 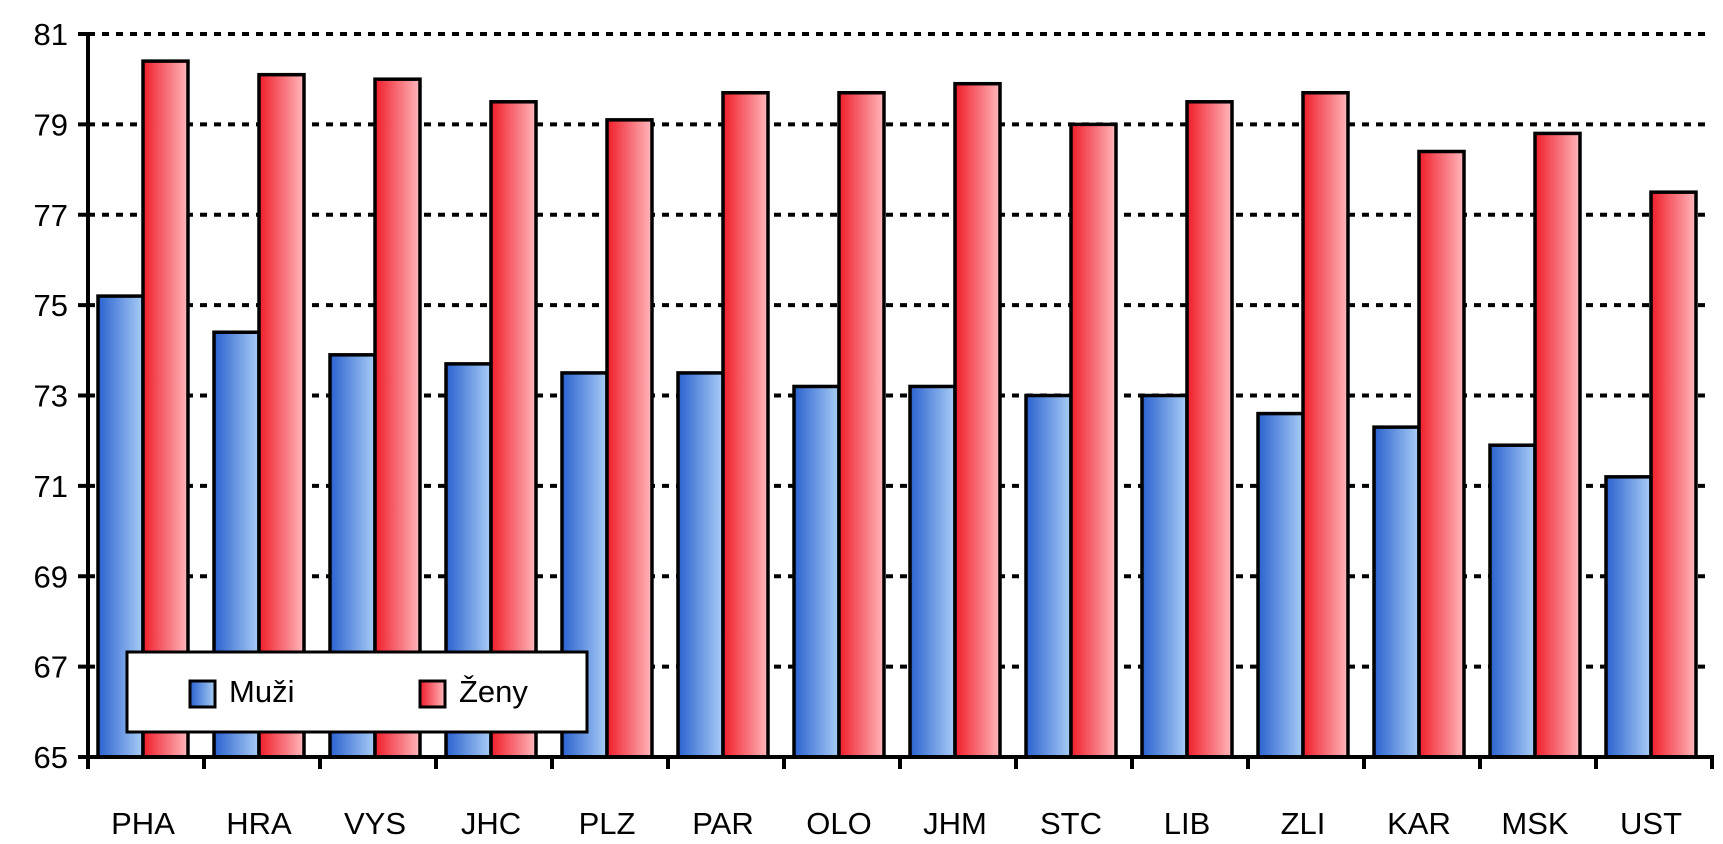 What do you see at coordinates (1209, 429) in the screenshot?
I see `bar-zeny-lib` at bounding box center [1209, 429].